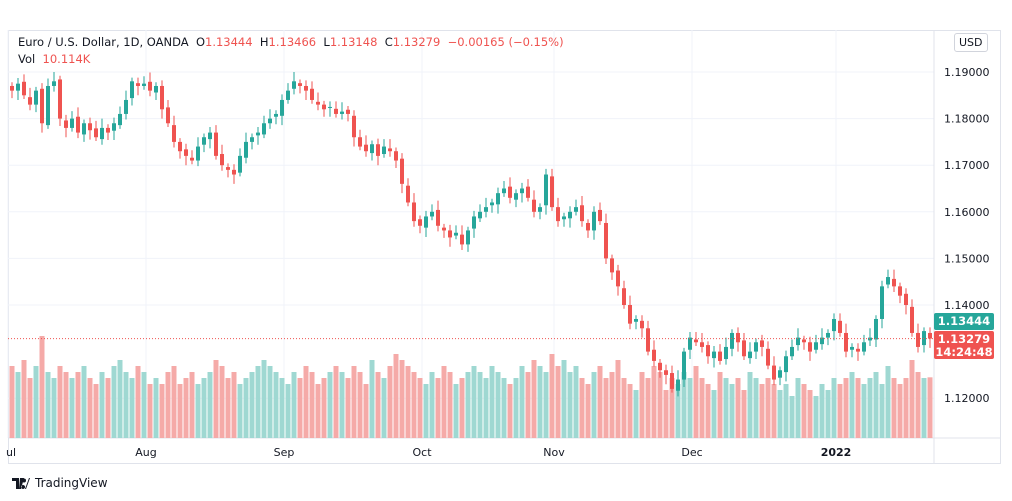 The height and width of the screenshot is (501, 1012). I want to click on bar-countdown: 14:24:48, so click(964, 352).